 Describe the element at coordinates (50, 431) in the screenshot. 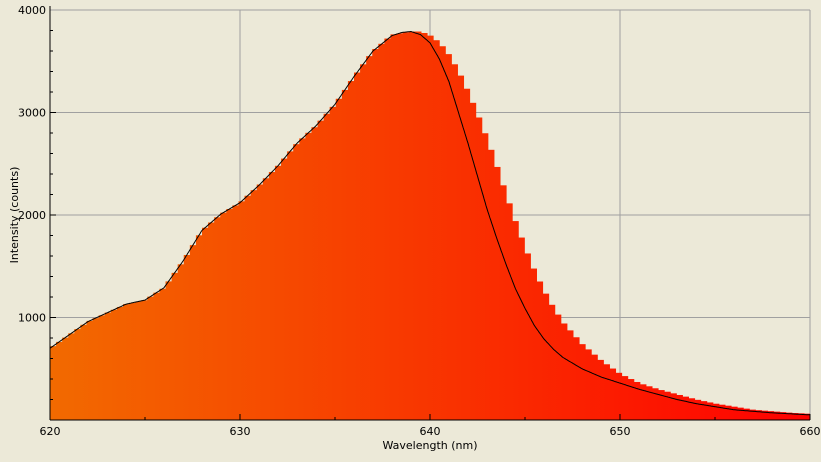

I see `x-tick-label: 620` at that location.